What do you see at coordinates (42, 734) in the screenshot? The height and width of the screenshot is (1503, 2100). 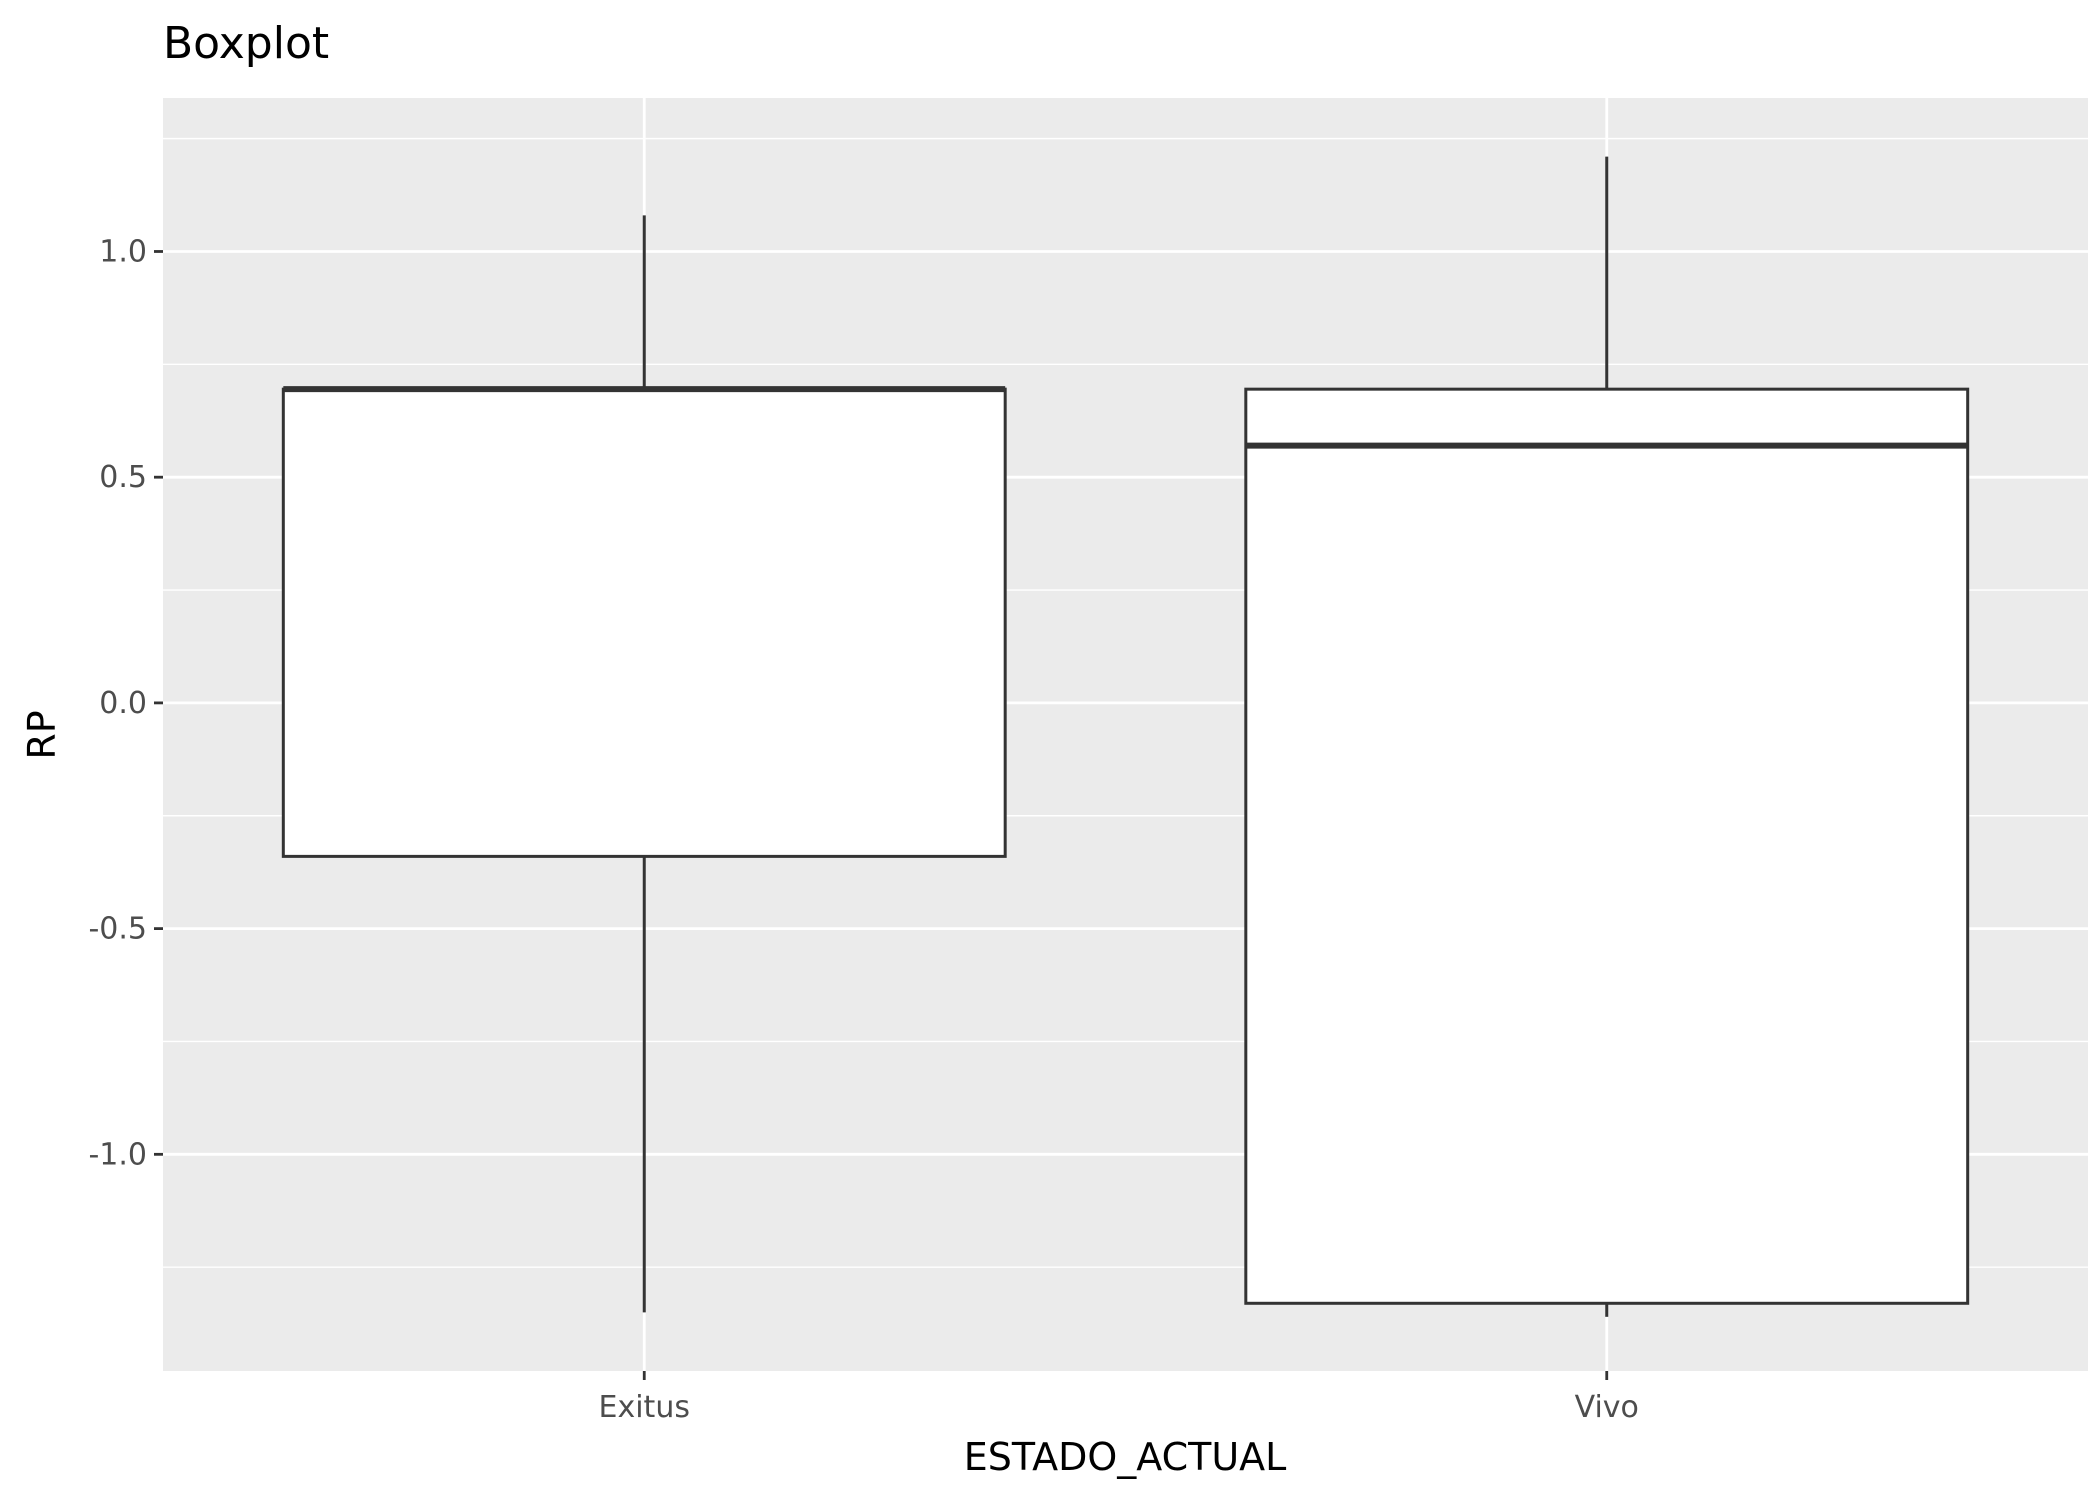 I see `y-axis-title: RP` at bounding box center [42, 734].